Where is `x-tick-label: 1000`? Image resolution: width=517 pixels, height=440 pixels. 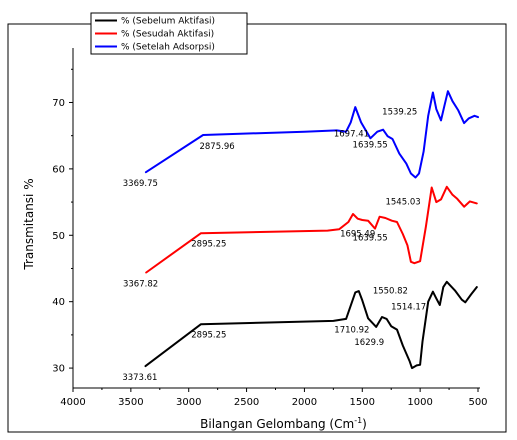 x-tick-label: 1000 is located at coordinates (419, 402).